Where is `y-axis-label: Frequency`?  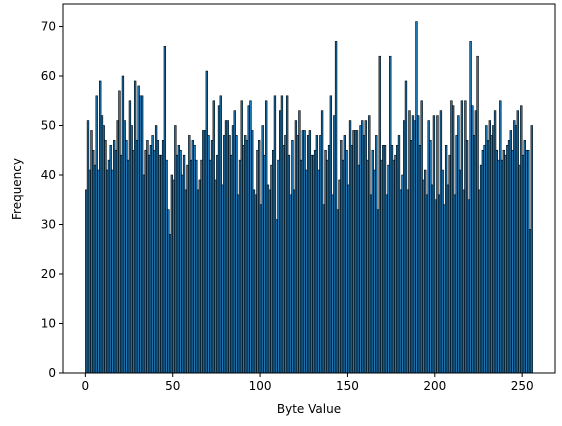 y-axis-label: Frequency is located at coordinates (17, 189).